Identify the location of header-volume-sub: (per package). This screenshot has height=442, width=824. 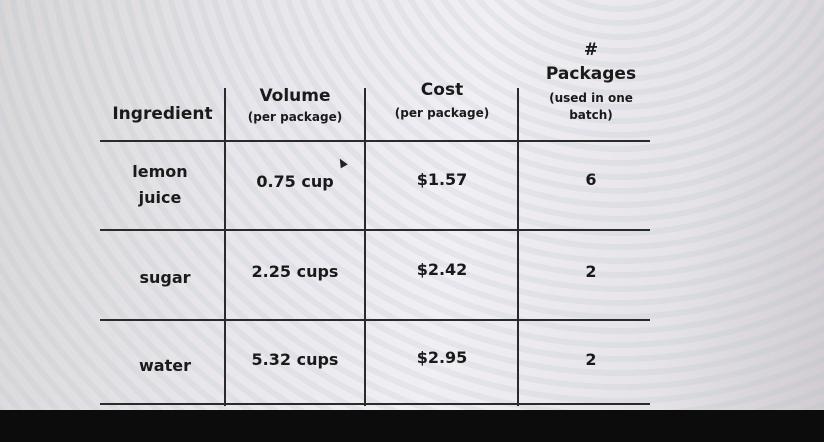
(295, 117).